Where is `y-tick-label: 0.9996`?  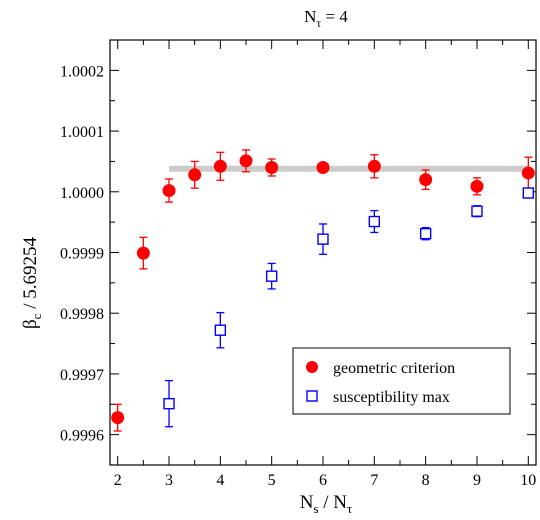 y-tick-label: 0.9996 is located at coordinates (82, 436).